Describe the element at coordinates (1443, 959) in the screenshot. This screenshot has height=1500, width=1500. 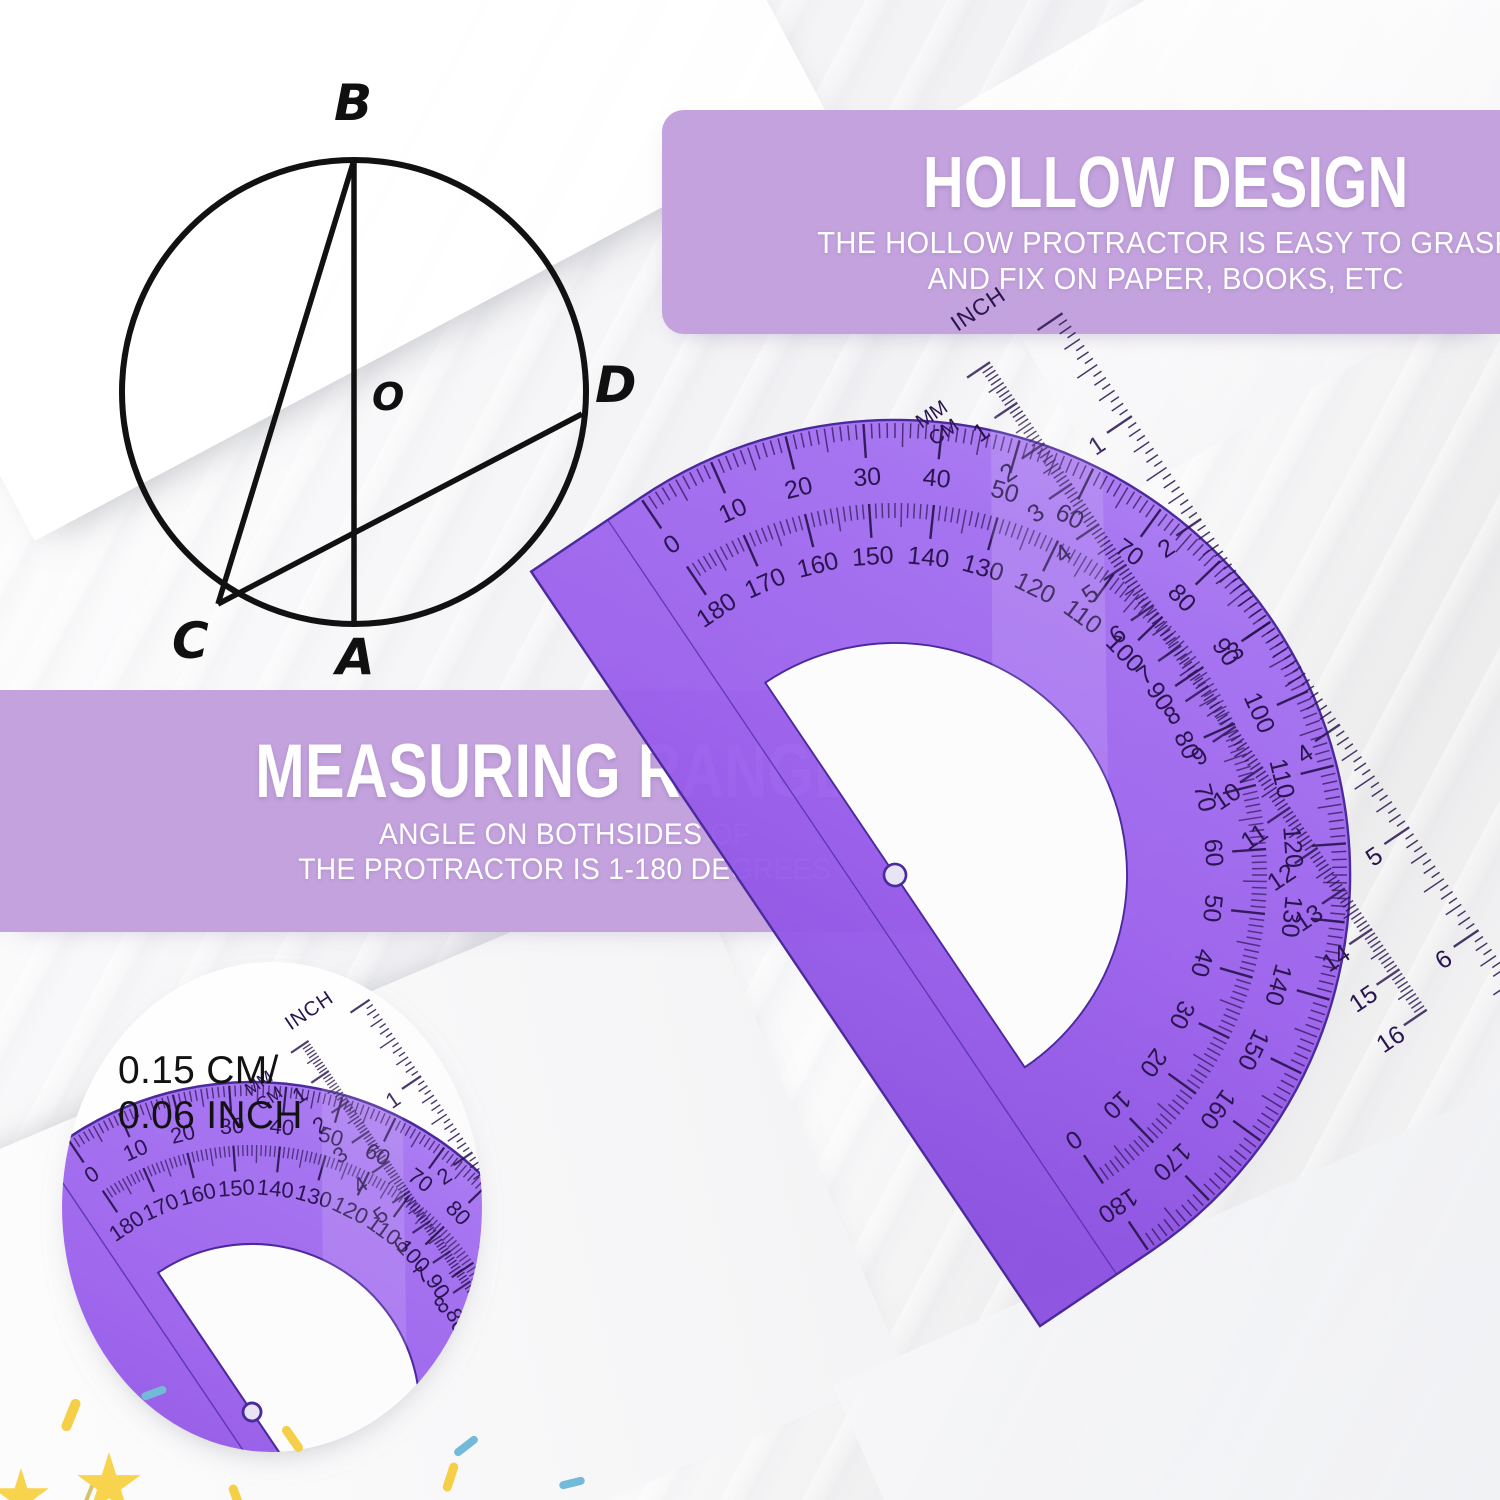
I see `svg-text: 6` at that location.